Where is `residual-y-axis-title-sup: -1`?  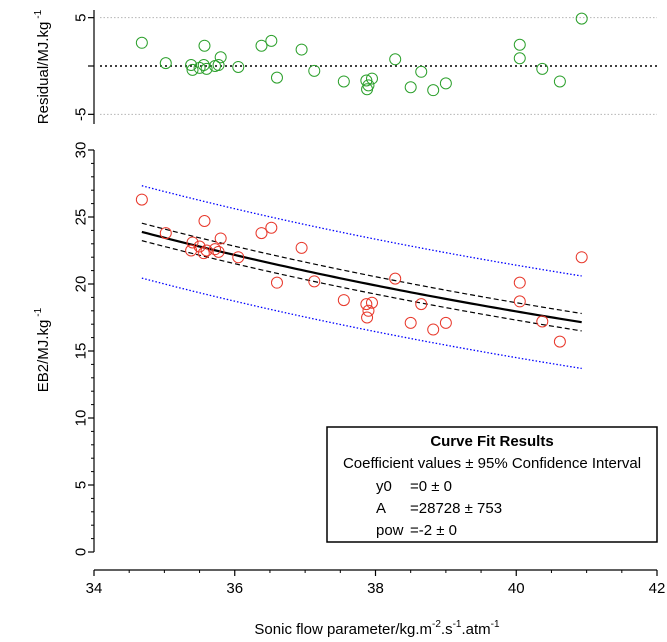
residual-y-axis-title-sup: -1 is located at coordinates (38, 13).